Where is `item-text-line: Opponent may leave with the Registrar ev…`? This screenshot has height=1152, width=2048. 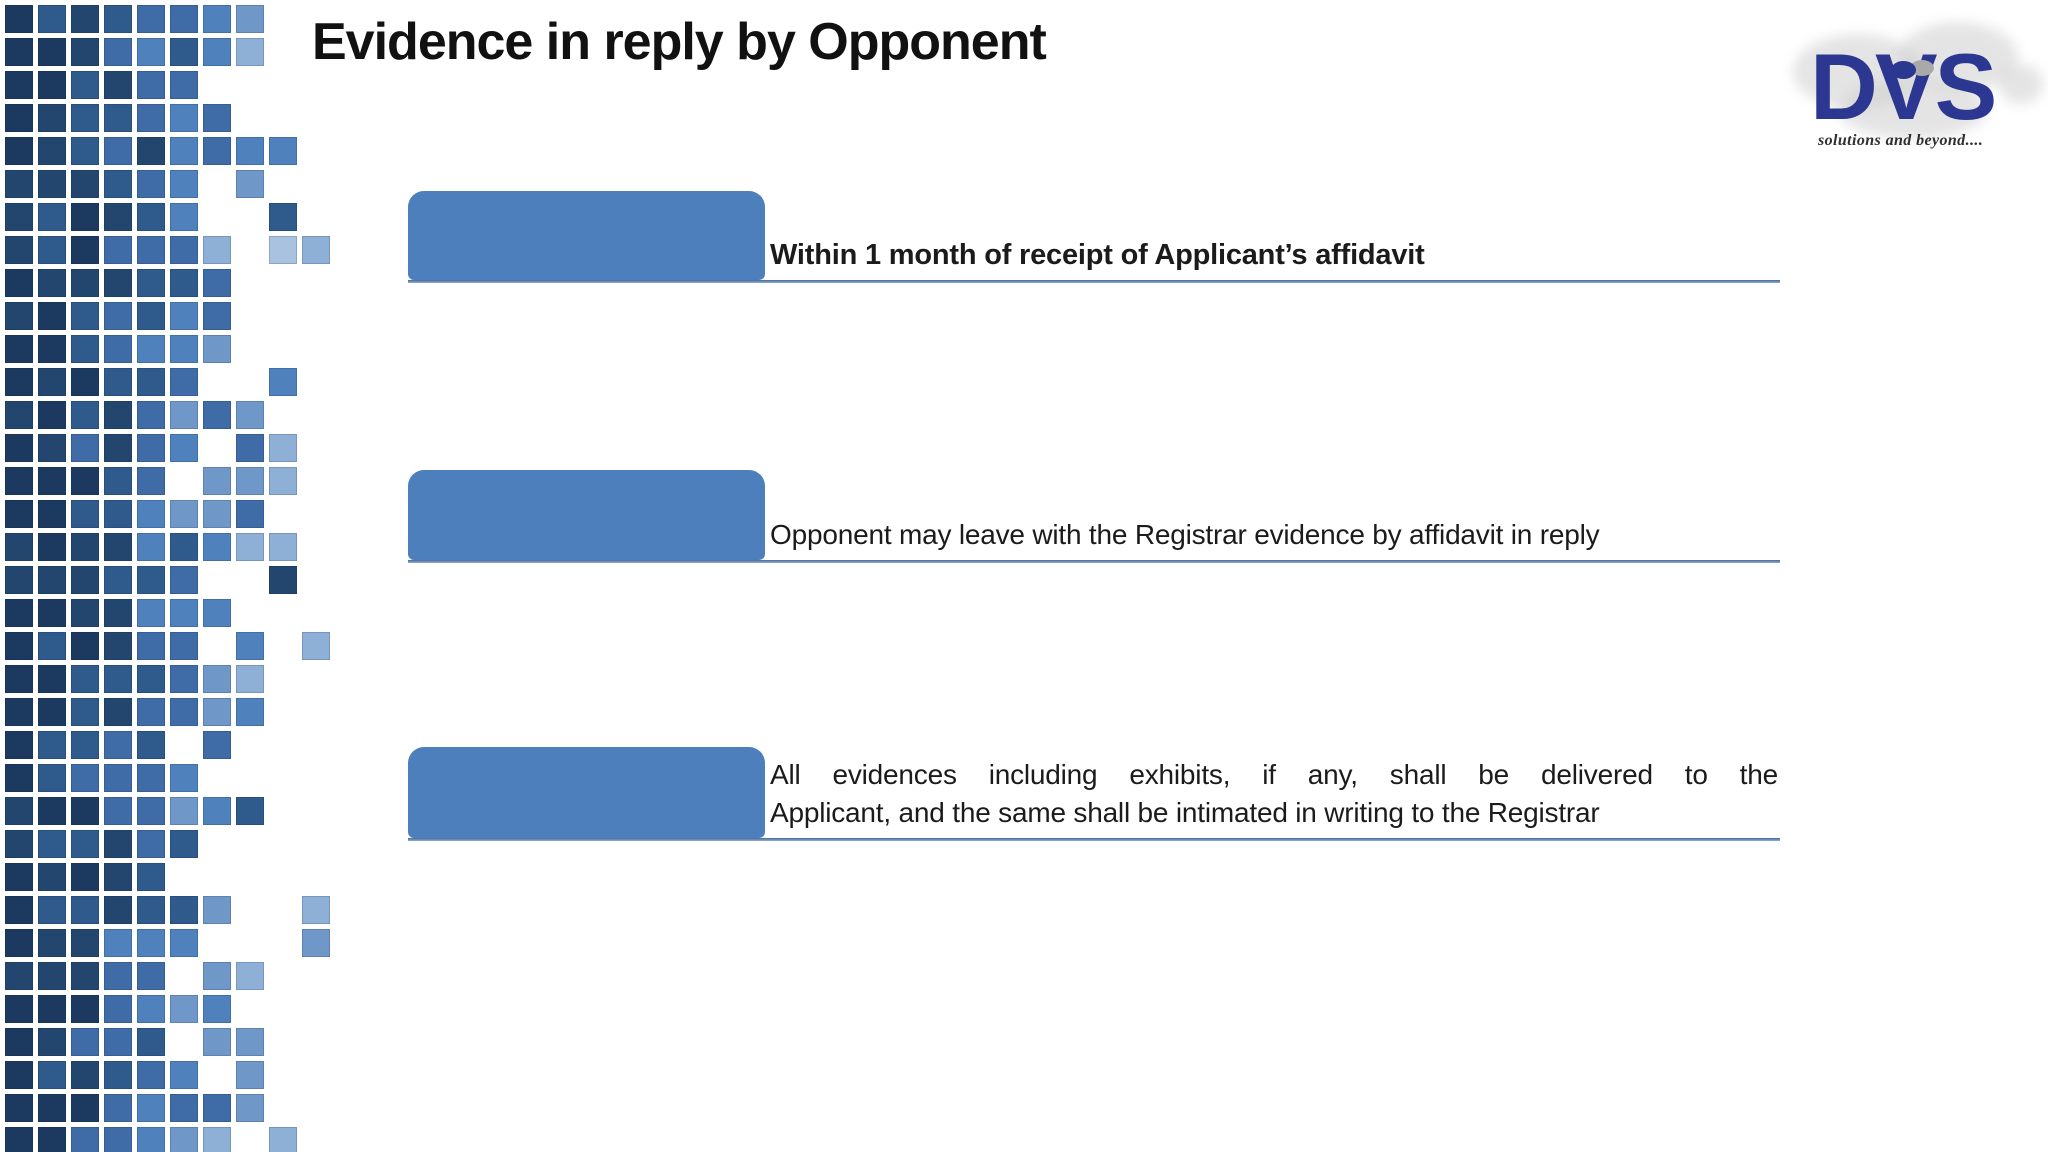 item-text-line: Opponent may leave with the Registrar ev… is located at coordinates (1185, 534).